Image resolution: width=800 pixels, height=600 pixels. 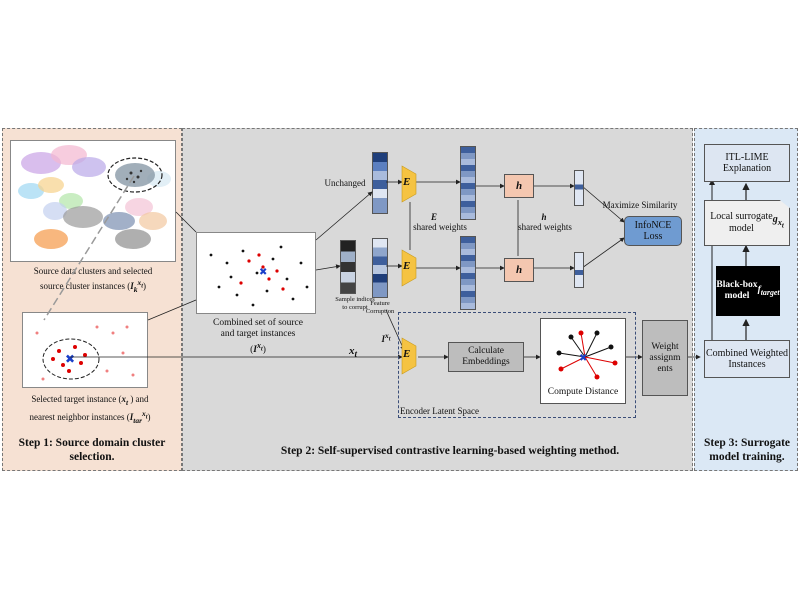 I want to click on encoder-bottom-label: E, so click(x=407, y=354).